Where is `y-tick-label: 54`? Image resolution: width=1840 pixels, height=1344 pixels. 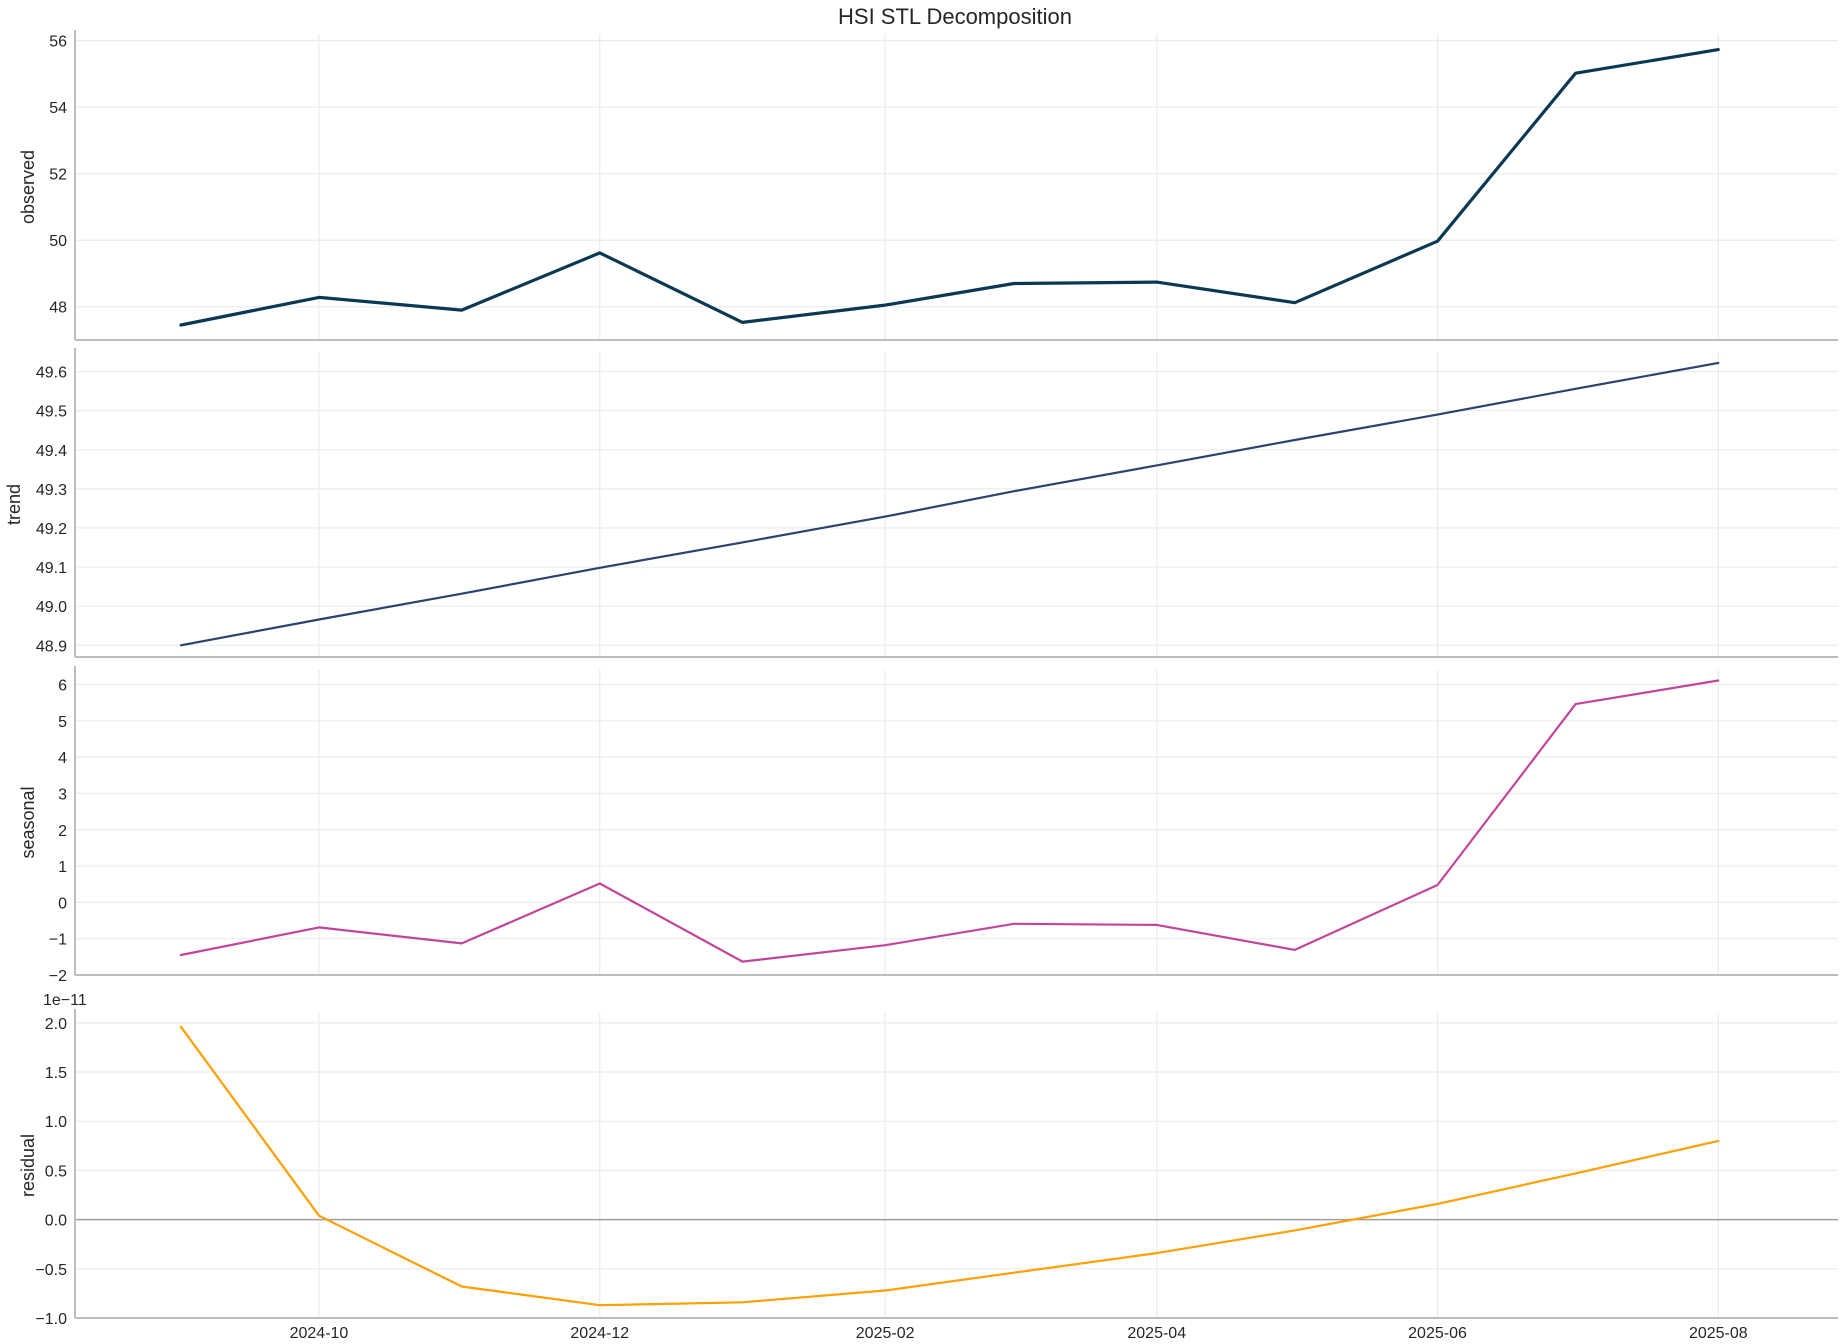
y-tick-label: 54 is located at coordinates (58, 108).